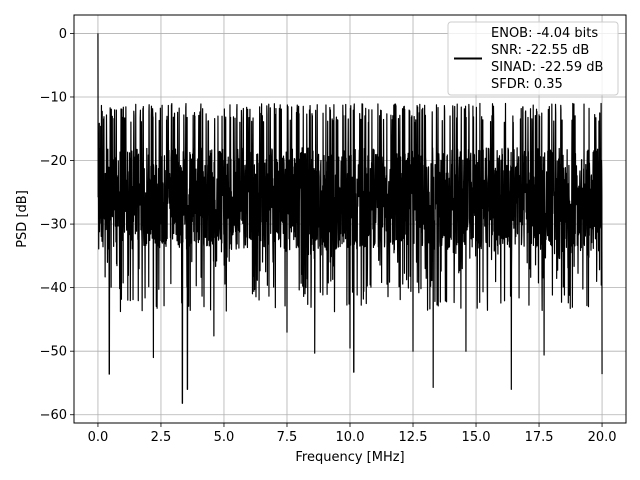  I want to click on x-tick-label: 0.0, so click(98, 437).